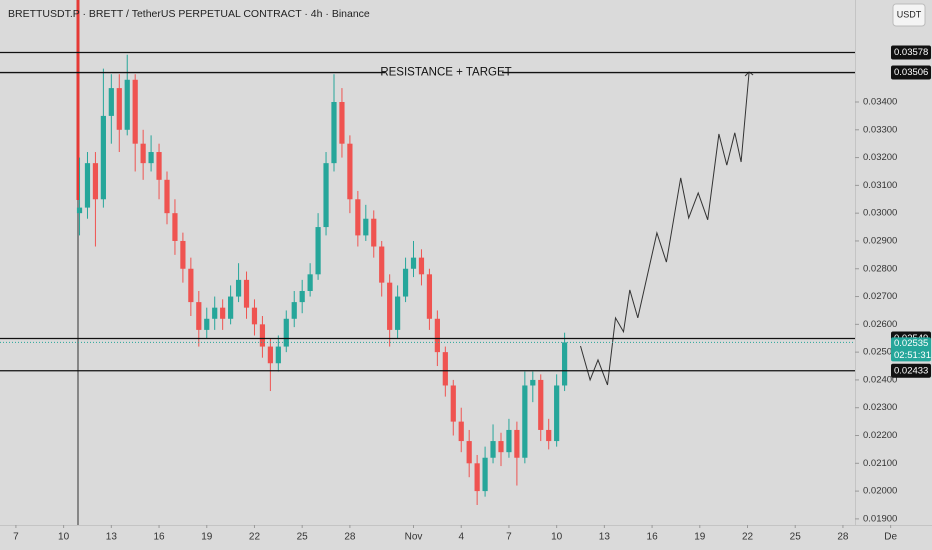 The image size is (932, 550). I want to click on annotation: RESISTANCE + TARGET, so click(445, 73).